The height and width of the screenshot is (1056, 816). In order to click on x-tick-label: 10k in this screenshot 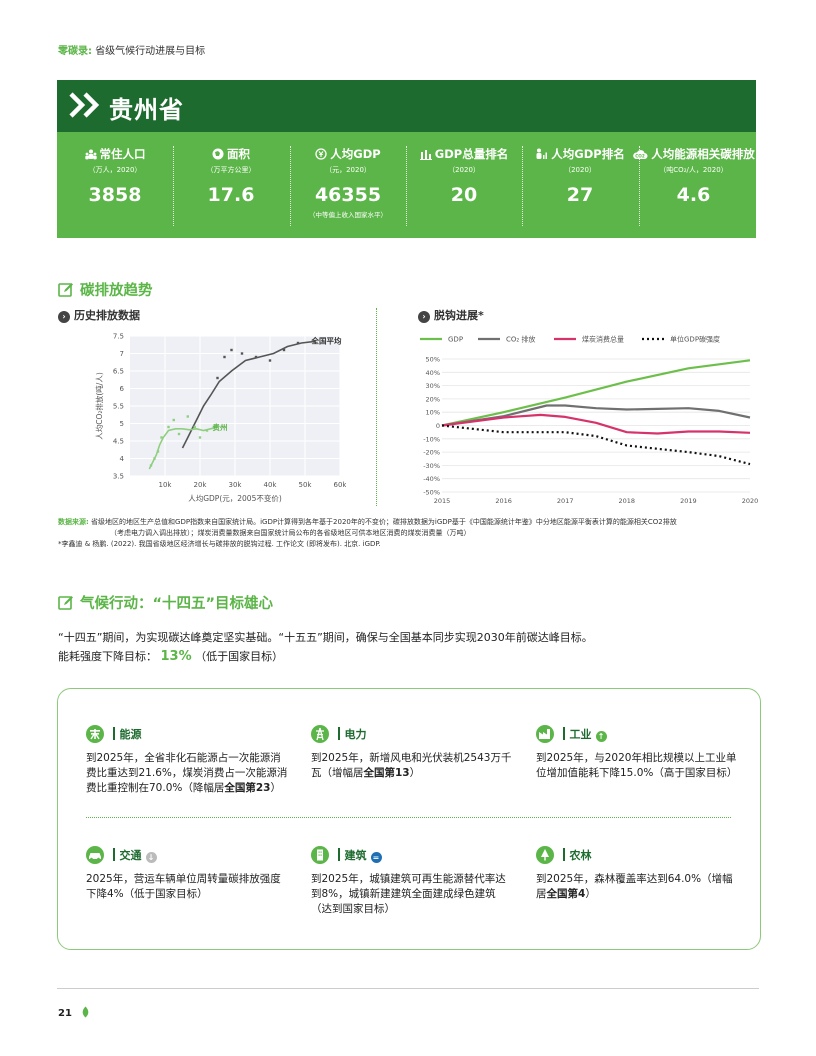, I will do `click(166, 485)`.